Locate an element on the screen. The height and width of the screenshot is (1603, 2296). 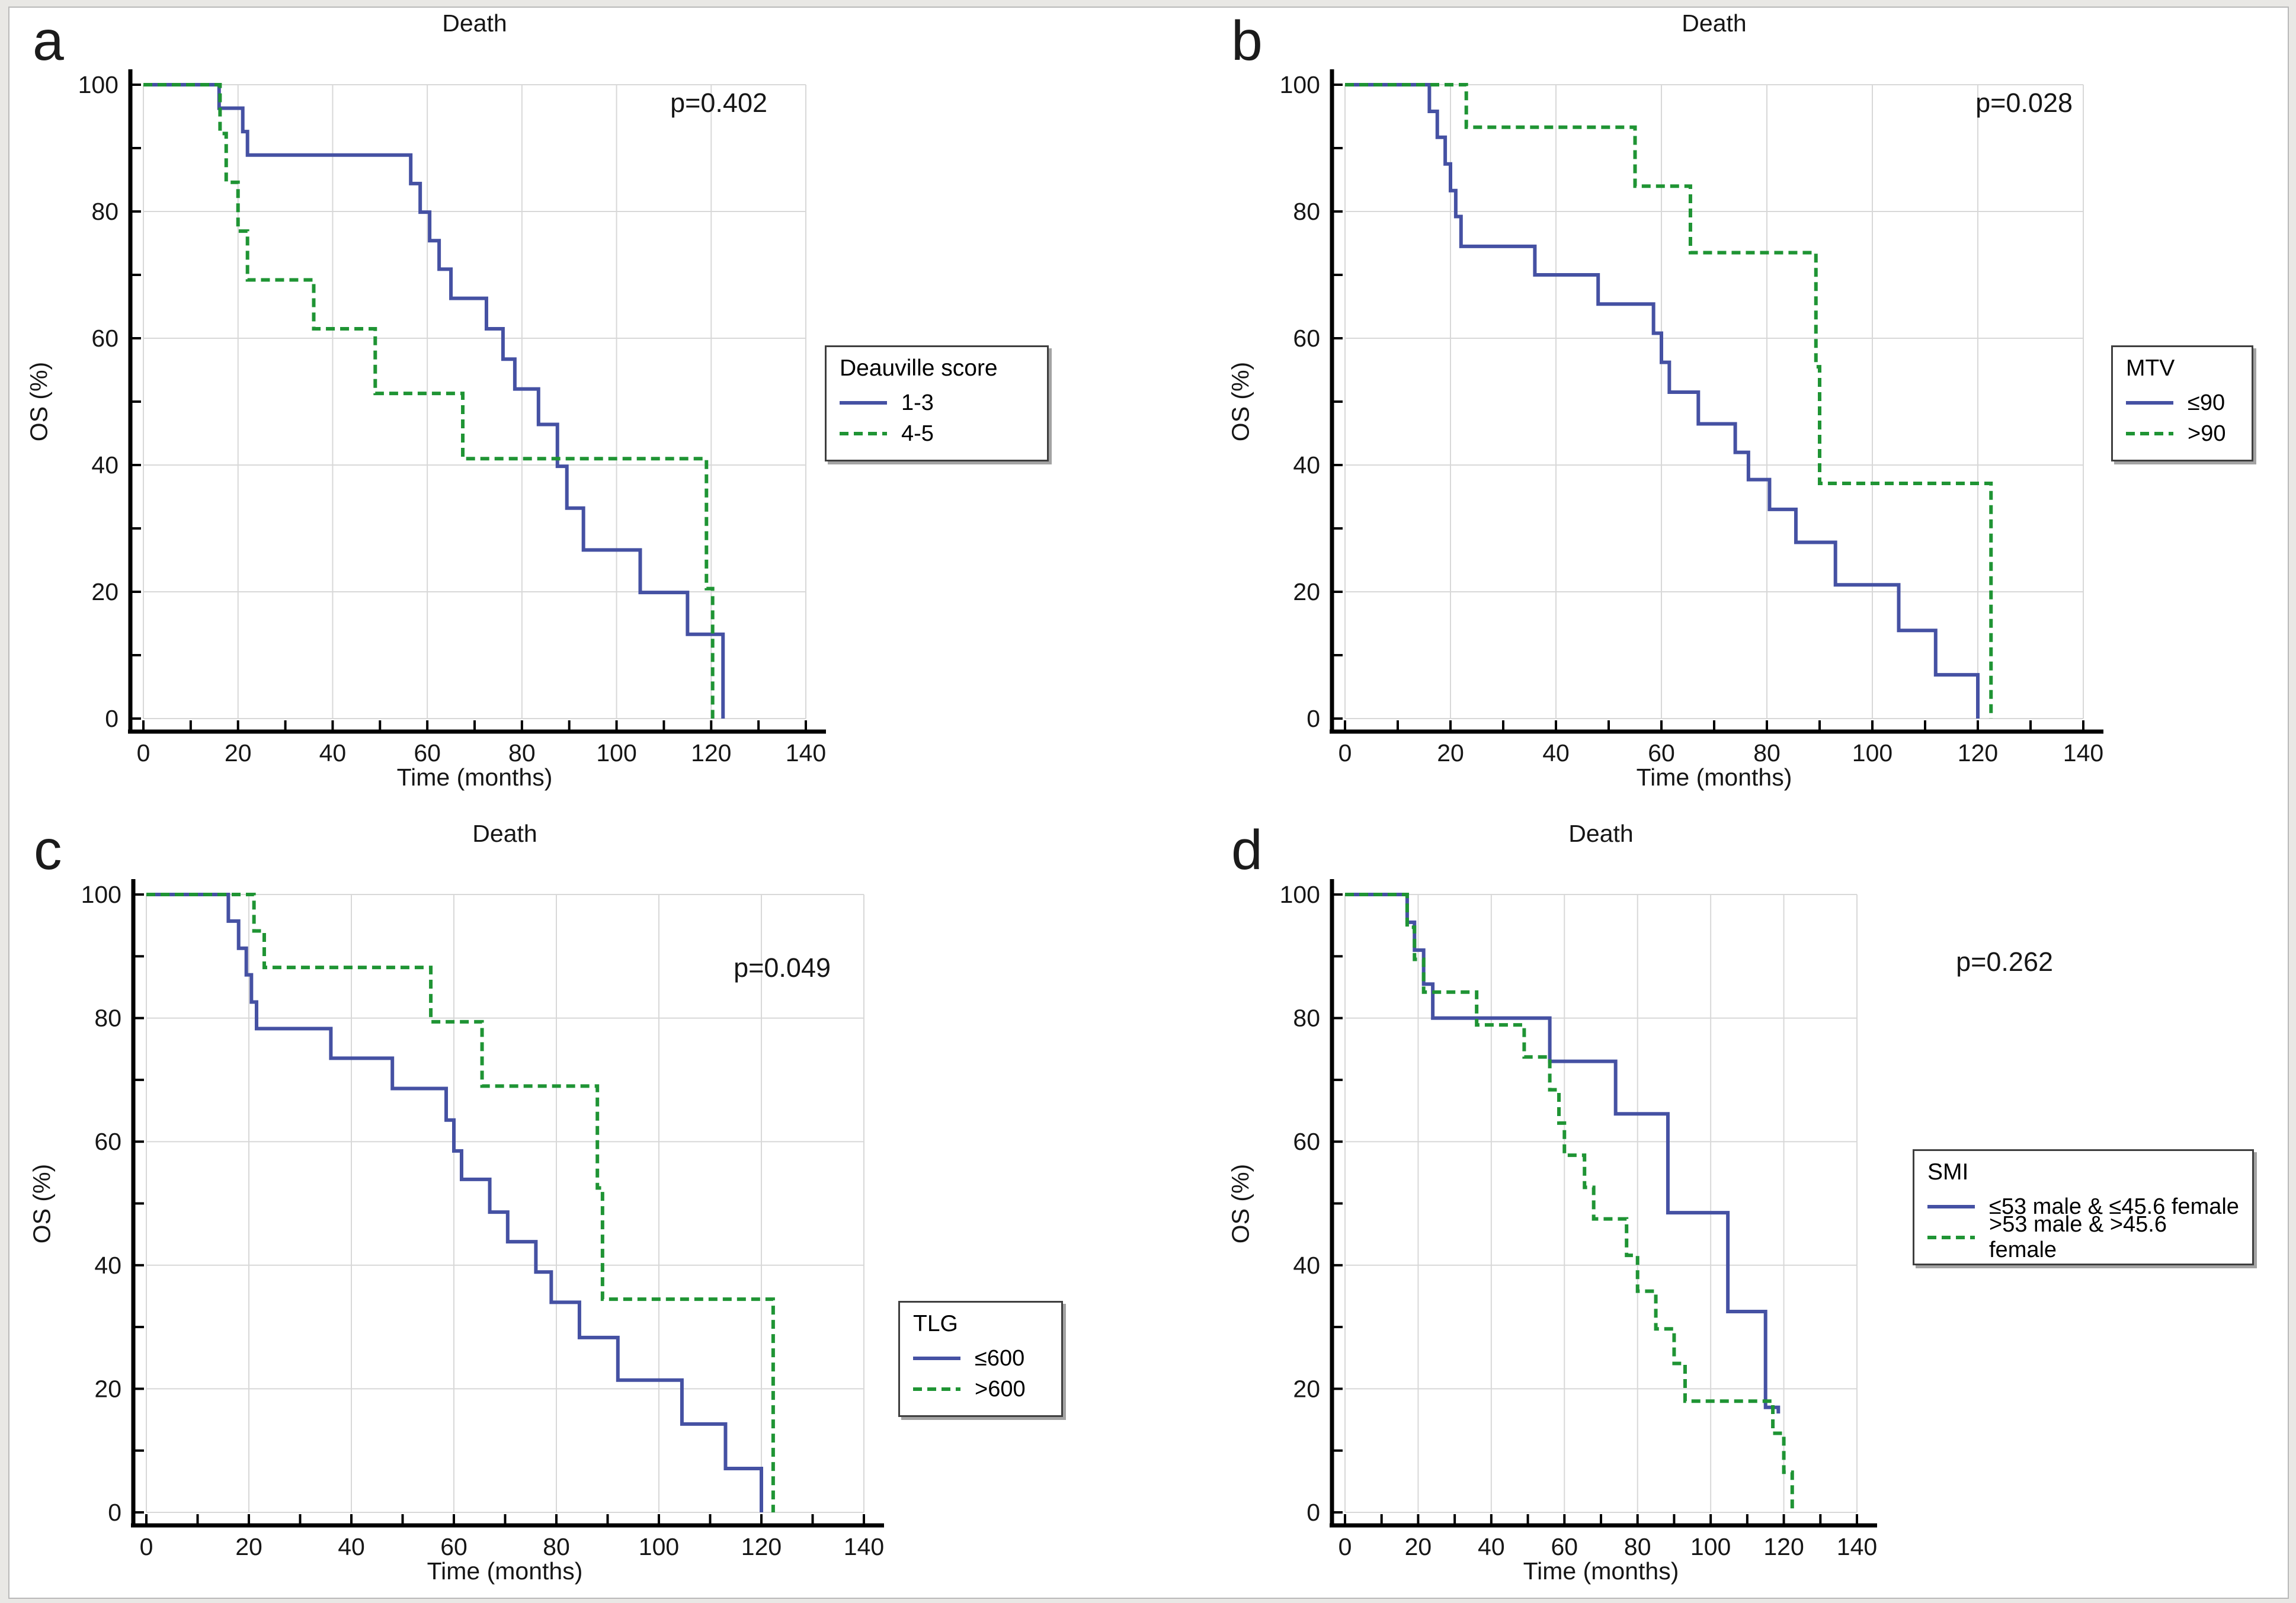
y-tick-label: 40 is located at coordinates (1306, 1265).